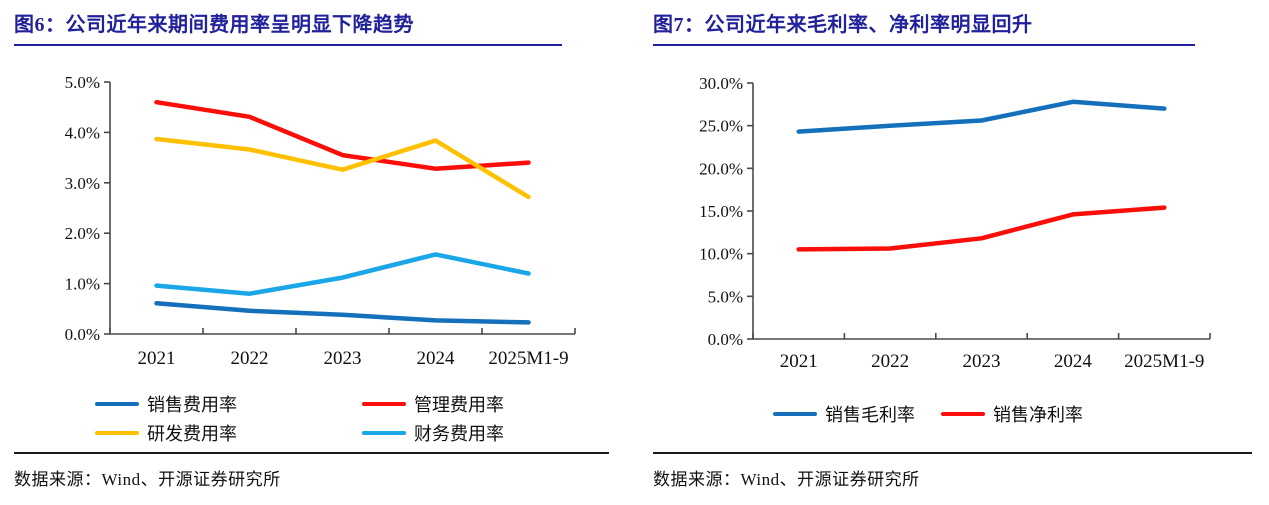 This screenshot has width=1269, height=505. What do you see at coordinates (721, 211) in the screenshot?
I see `y-tick-label: 15.0%` at bounding box center [721, 211].